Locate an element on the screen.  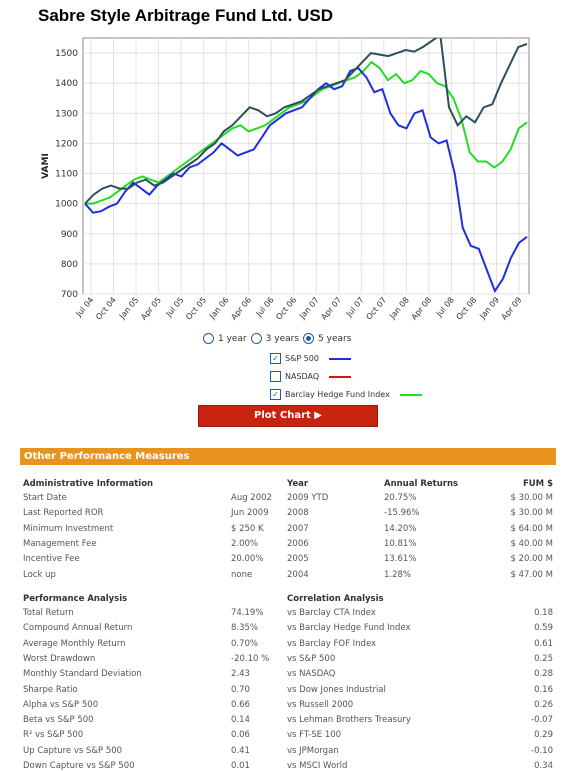
performance-value: -20.10 % is located at coordinates (250, 658).